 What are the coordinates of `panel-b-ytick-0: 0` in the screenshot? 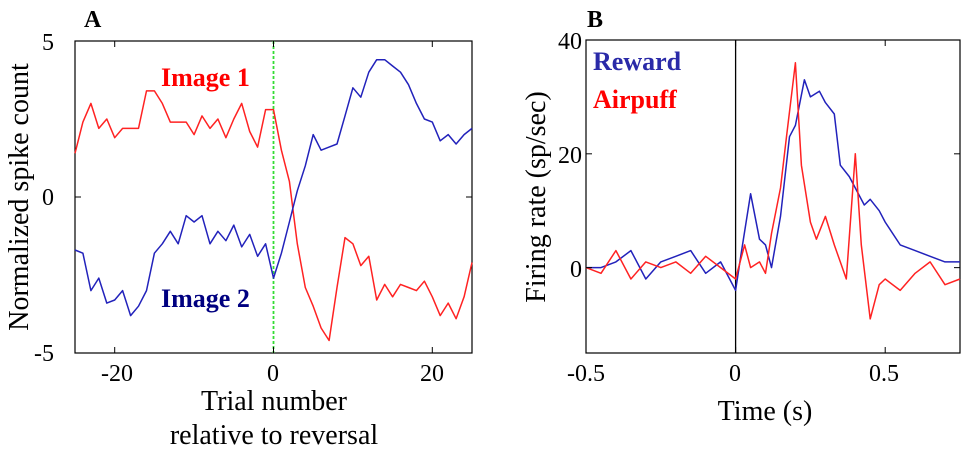 It's located at (576, 270).